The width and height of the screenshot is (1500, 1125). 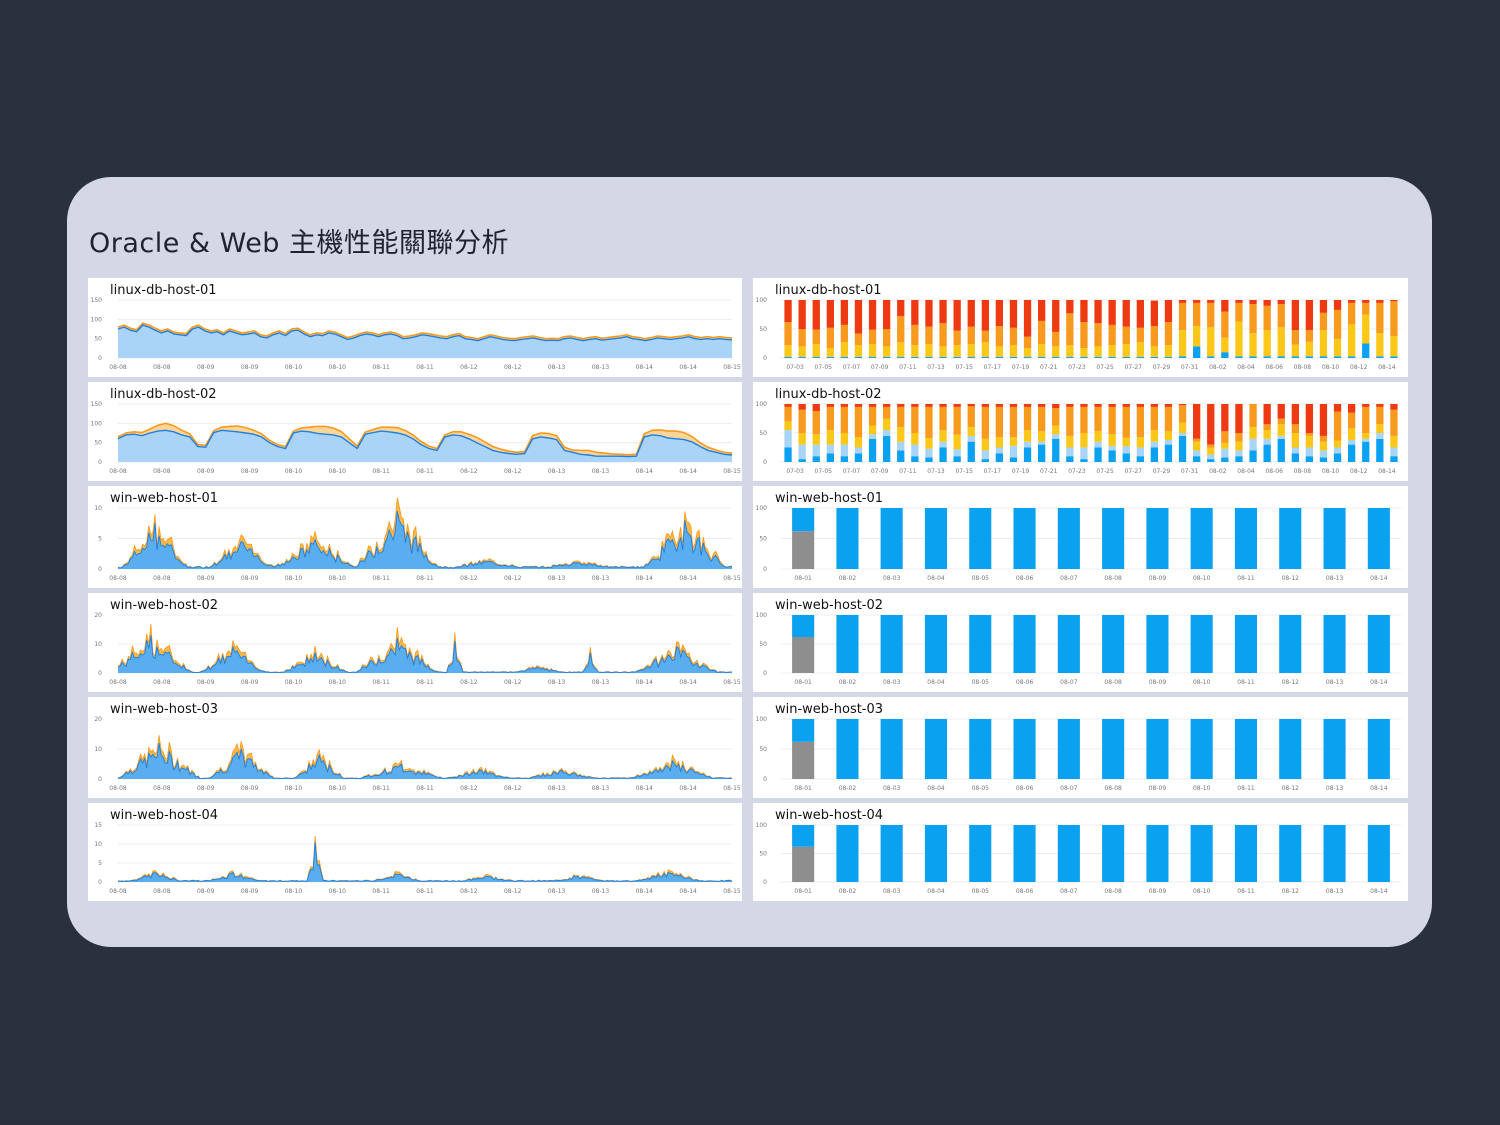 I want to click on panel-title: linux-db-host-01, so click(x=163, y=290).